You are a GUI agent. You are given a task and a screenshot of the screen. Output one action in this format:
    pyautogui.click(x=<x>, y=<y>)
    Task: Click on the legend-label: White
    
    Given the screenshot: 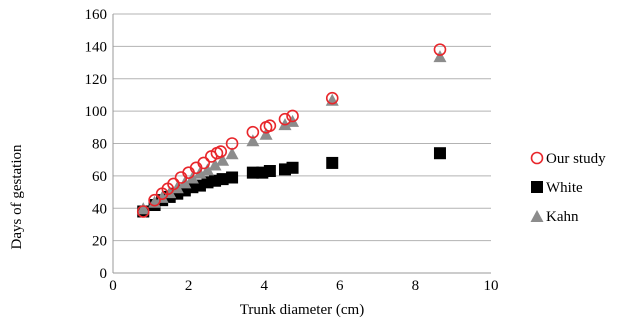 What is the action you would take?
    pyautogui.click(x=564, y=188)
    